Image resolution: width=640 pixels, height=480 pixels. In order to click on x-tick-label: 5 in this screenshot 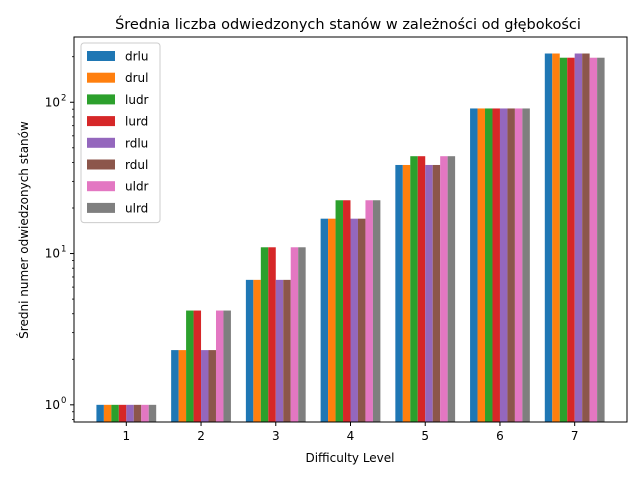, I will do `click(425, 436)`.